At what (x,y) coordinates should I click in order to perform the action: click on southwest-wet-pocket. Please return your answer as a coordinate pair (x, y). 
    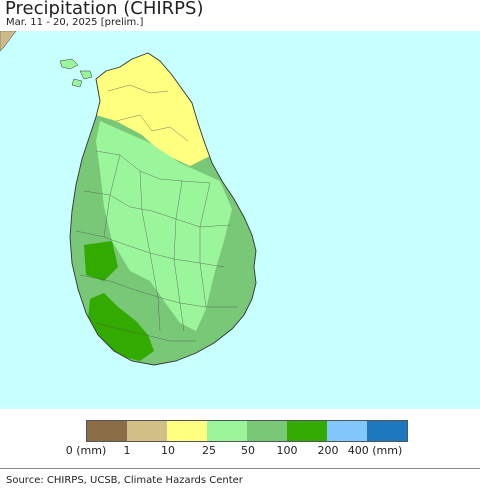
    Looking at the image, I should click on (101, 261).